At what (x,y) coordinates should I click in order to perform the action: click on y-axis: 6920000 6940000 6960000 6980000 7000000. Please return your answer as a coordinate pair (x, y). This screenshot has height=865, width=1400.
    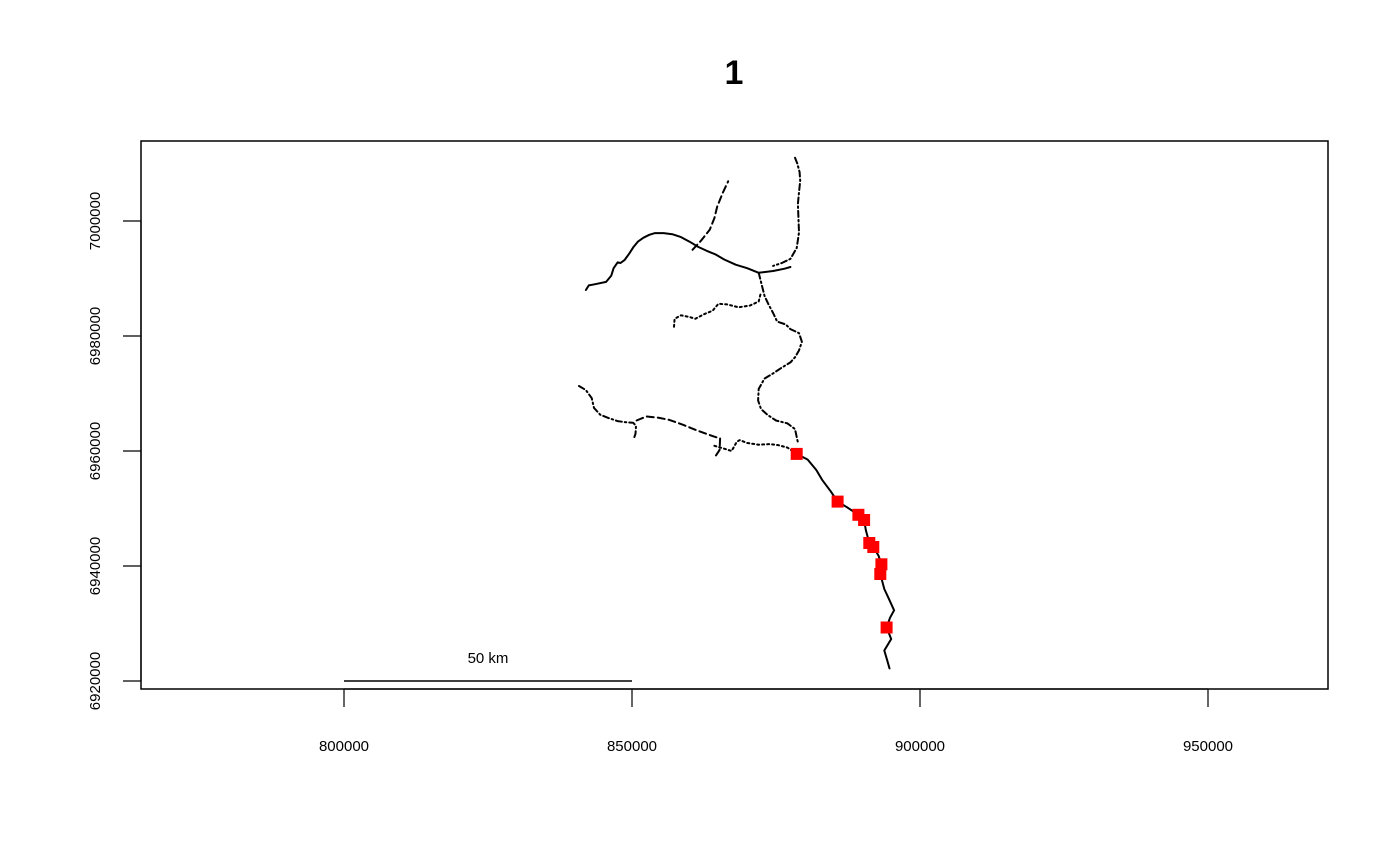
    Looking at the image, I should click on (114, 451).